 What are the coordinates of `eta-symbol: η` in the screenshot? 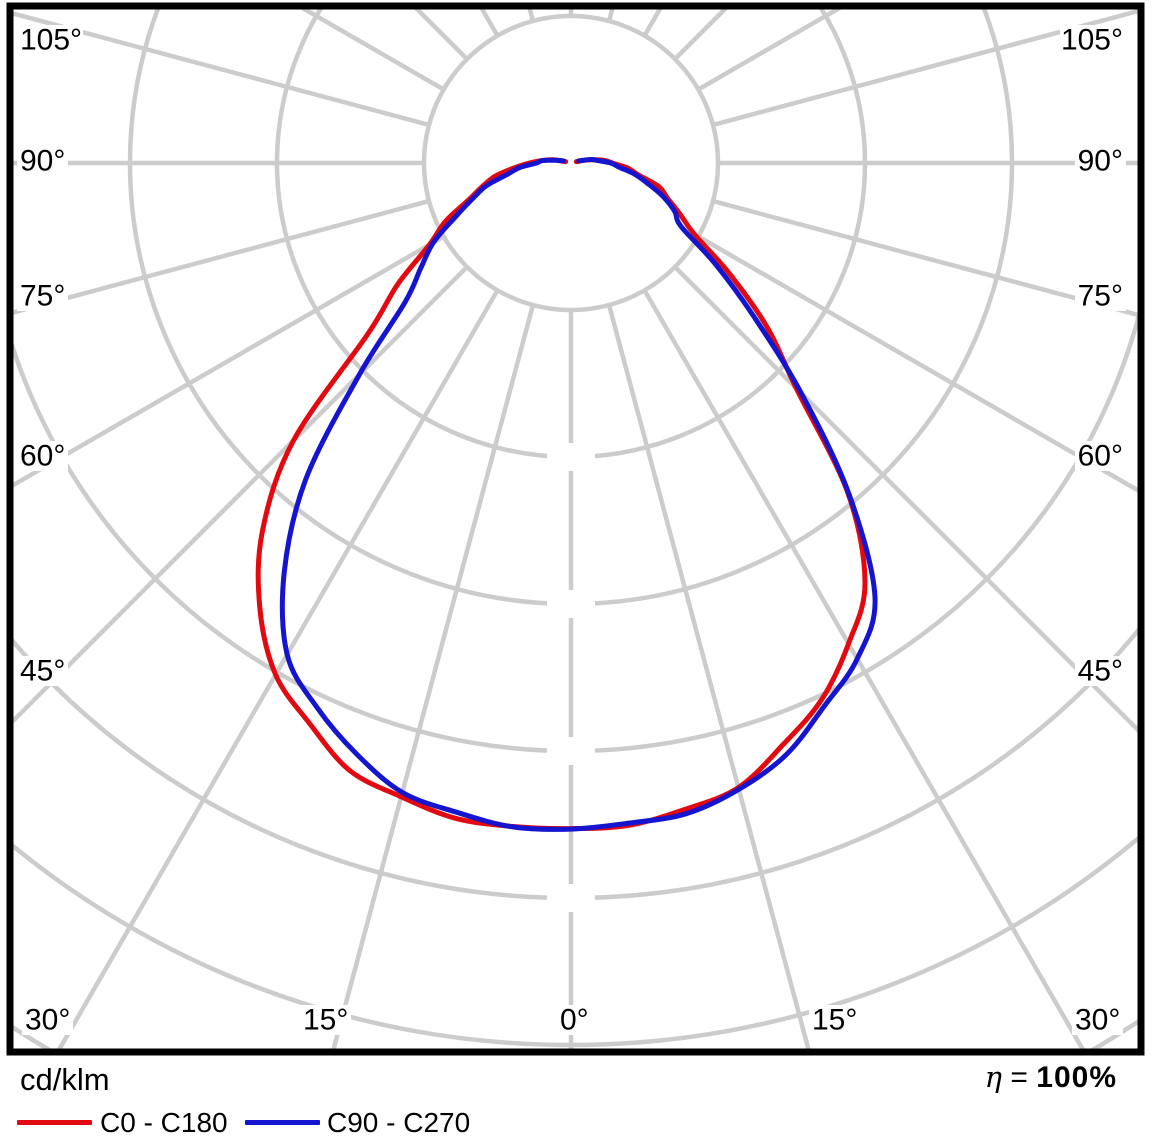 It's located at (993, 1077).